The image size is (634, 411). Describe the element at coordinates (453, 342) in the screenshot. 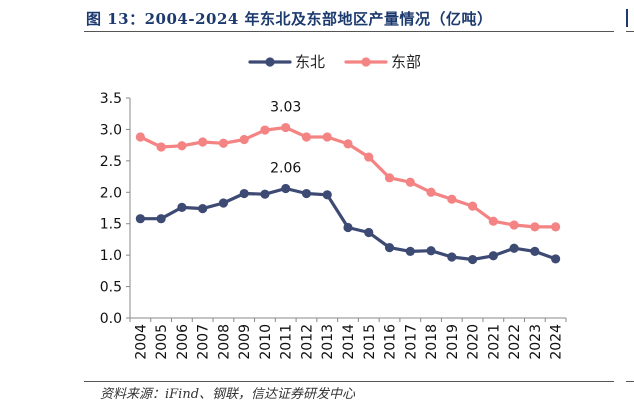

I see `x-tick-label: 2019` at that location.